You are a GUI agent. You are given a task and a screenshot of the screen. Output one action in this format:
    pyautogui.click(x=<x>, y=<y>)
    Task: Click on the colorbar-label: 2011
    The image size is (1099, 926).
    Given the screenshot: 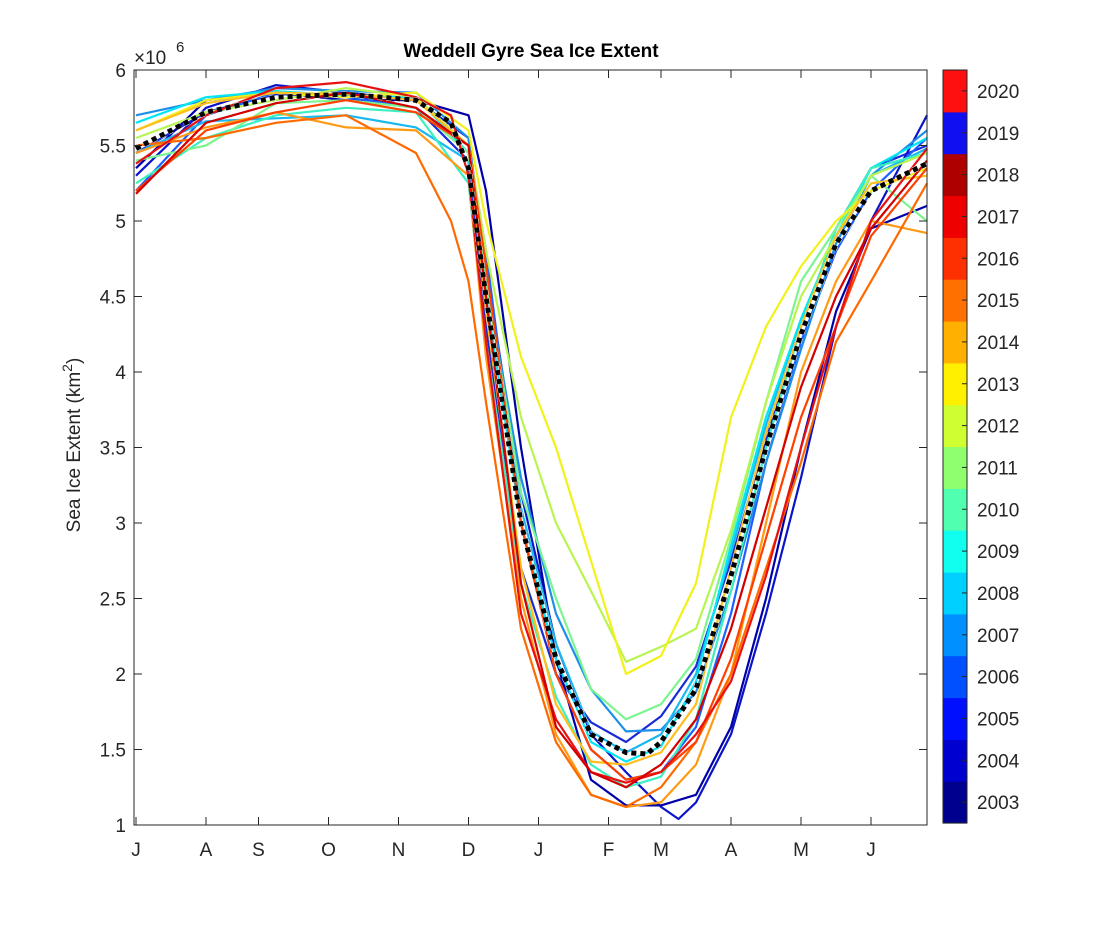 What is the action you would take?
    pyautogui.click(x=997, y=468)
    